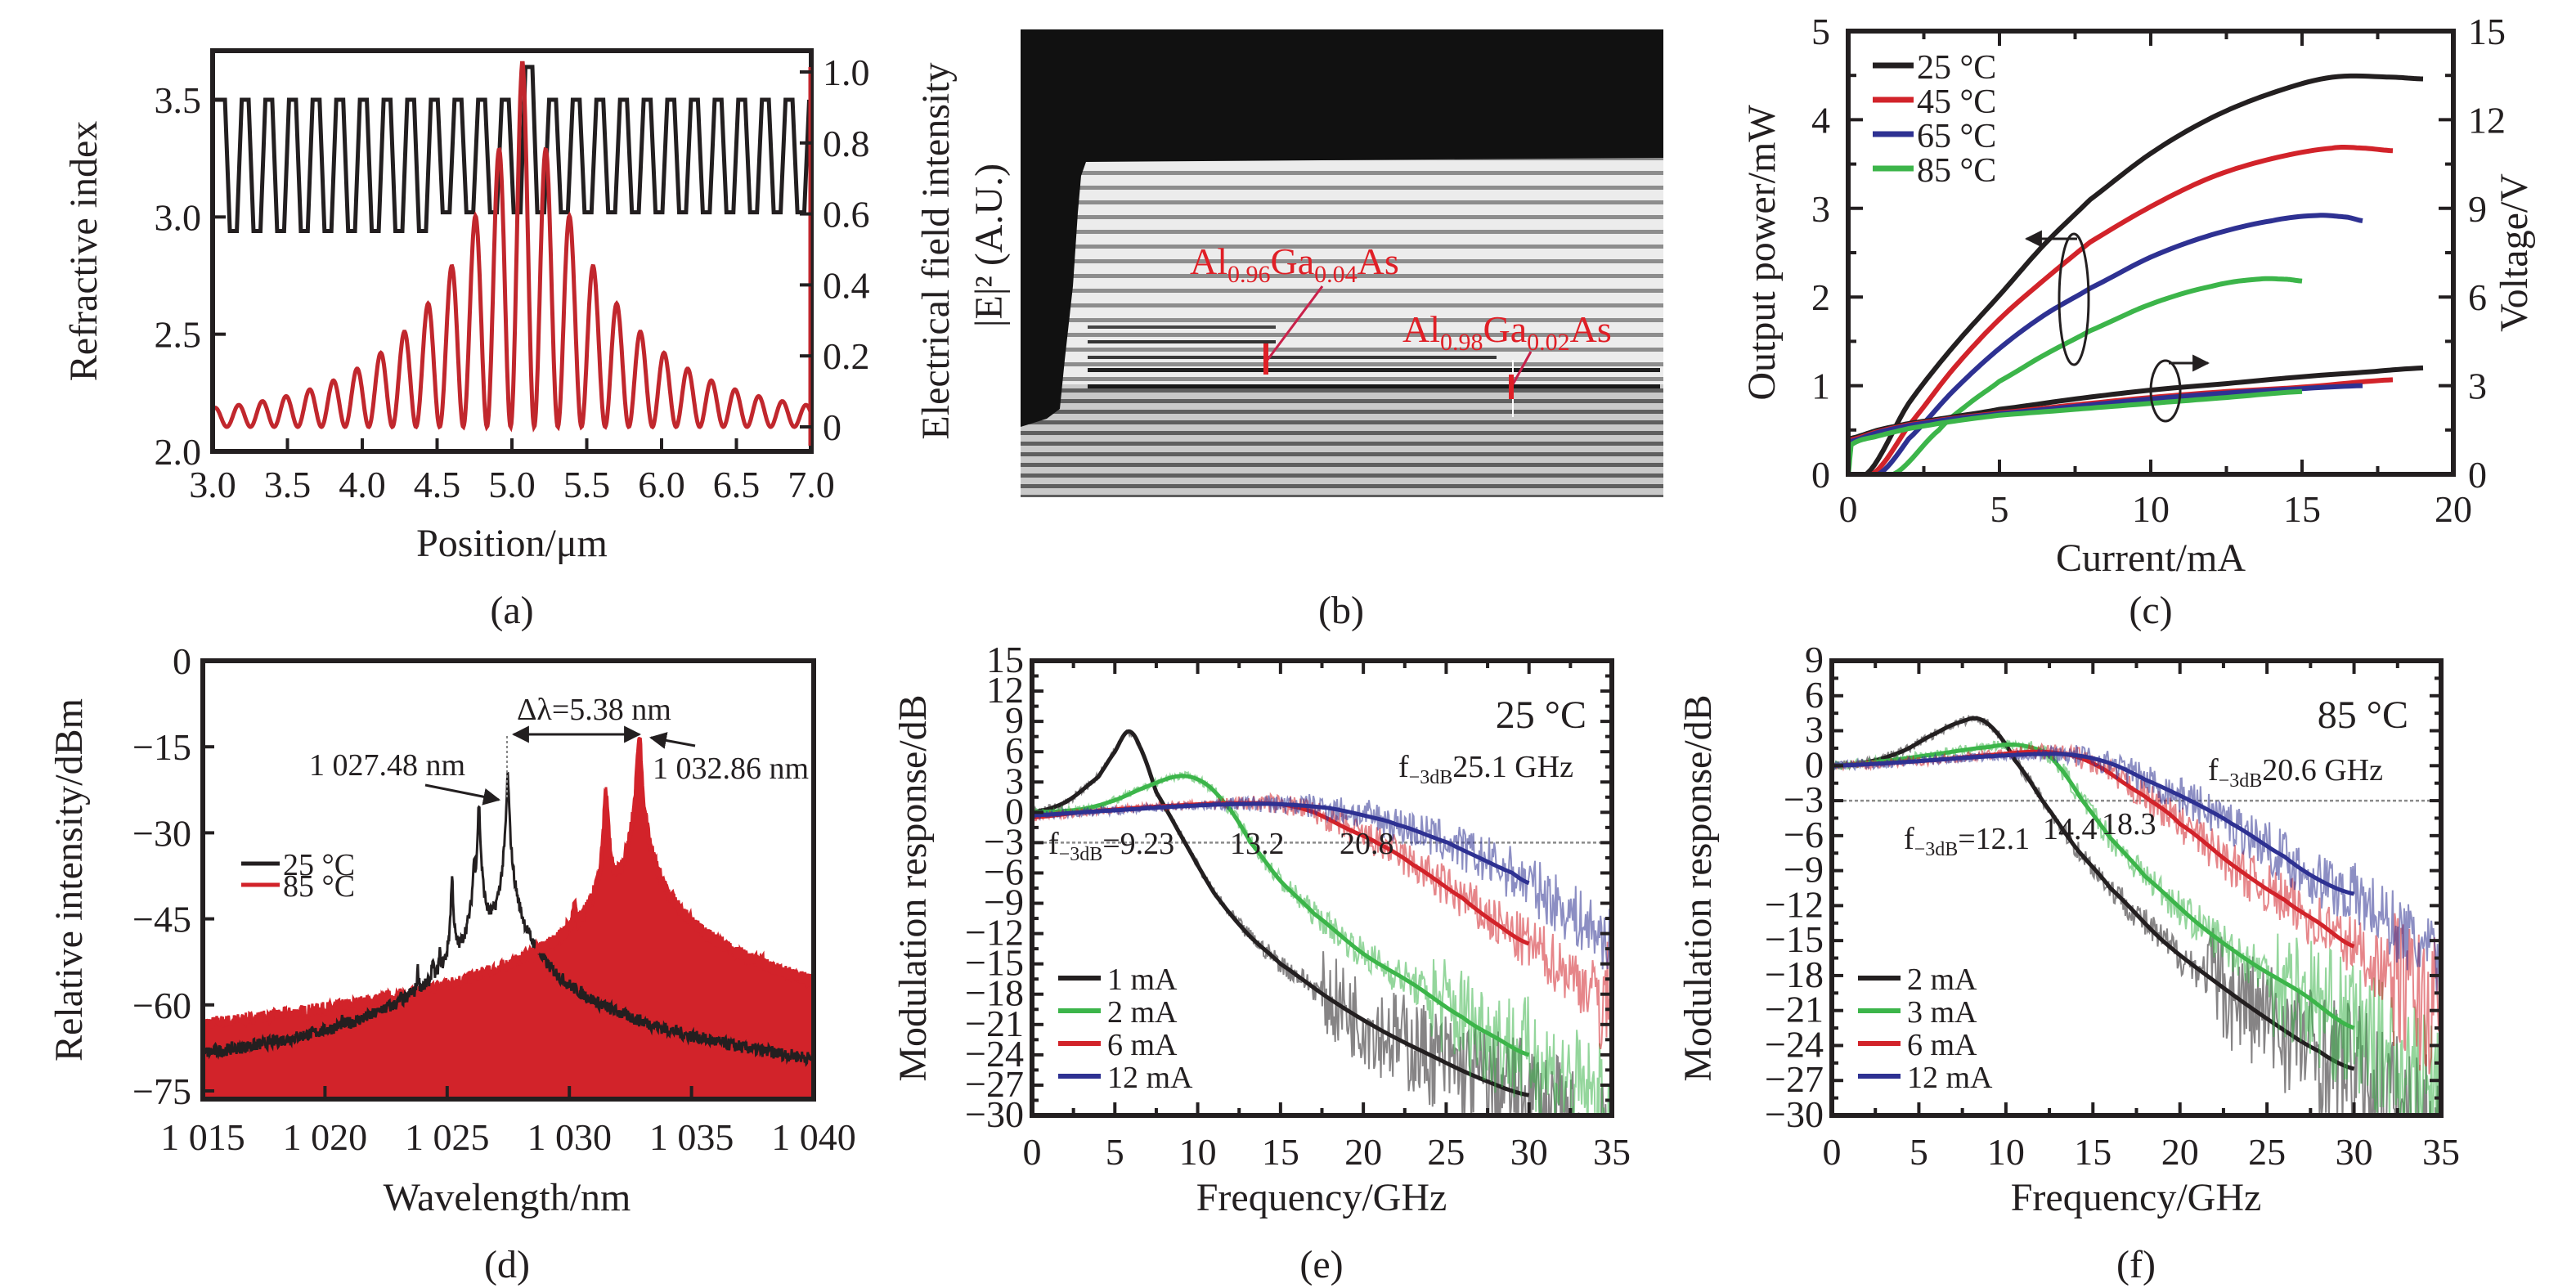 Image resolution: width=2576 pixels, height=1288 pixels. I want to click on panel-label-f: (f), so click(2136, 1264).